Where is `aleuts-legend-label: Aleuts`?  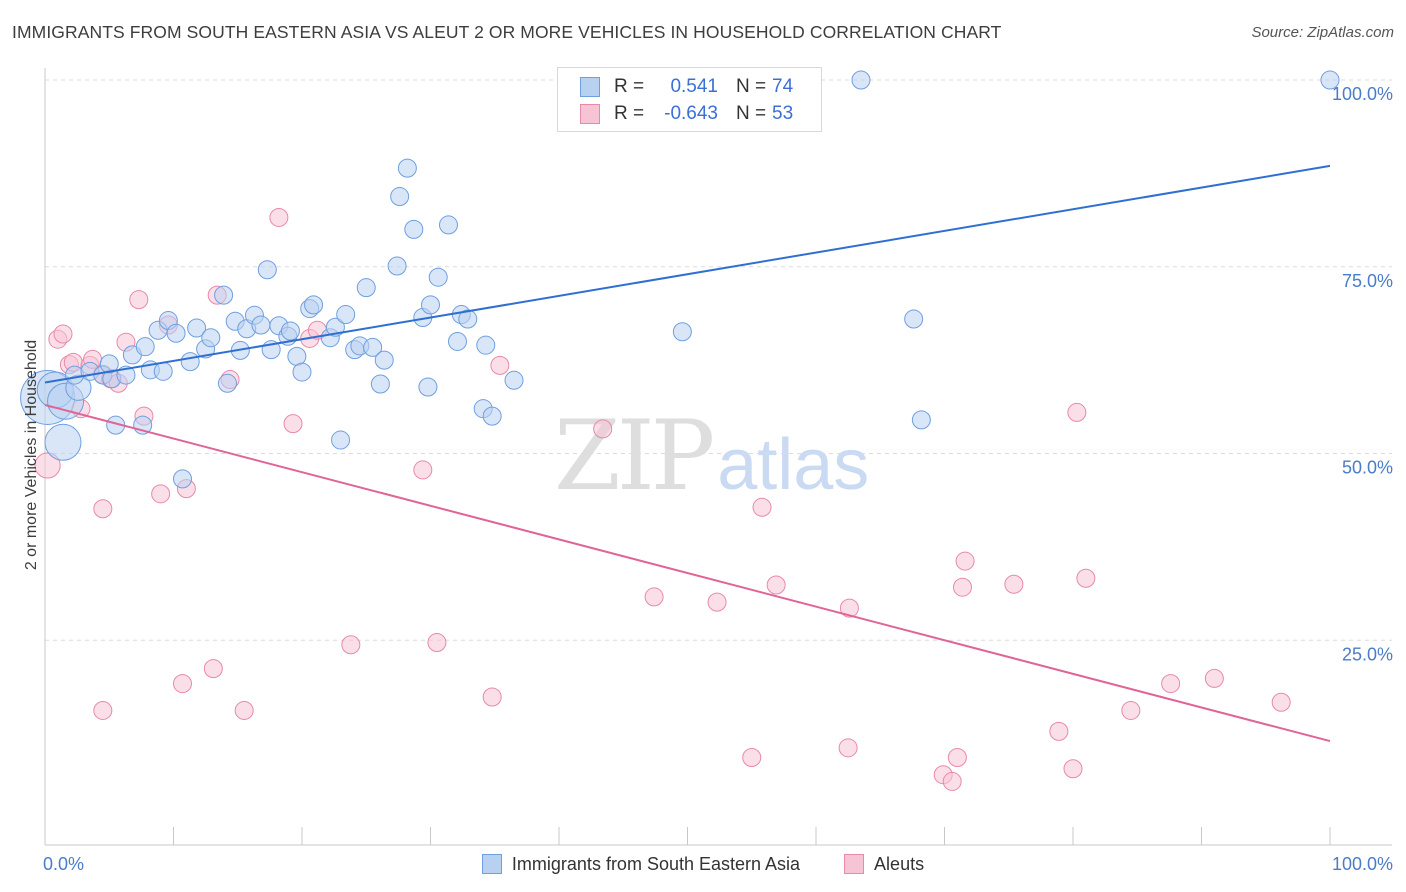 aleuts-legend-label: Aleuts is located at coordinates (899, 863).